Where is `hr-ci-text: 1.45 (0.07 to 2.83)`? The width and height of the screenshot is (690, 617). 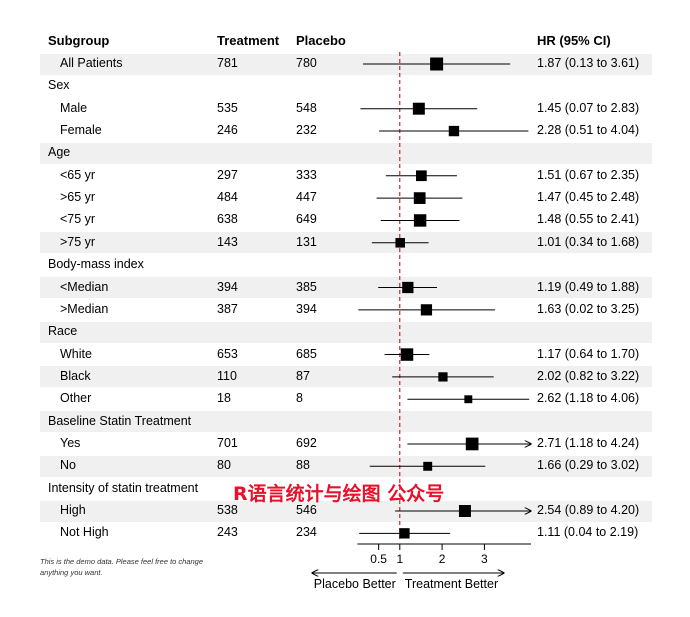 hr-ci-text: 1.45 (0.07 to 2.83) is located at coordinates (588, 107).